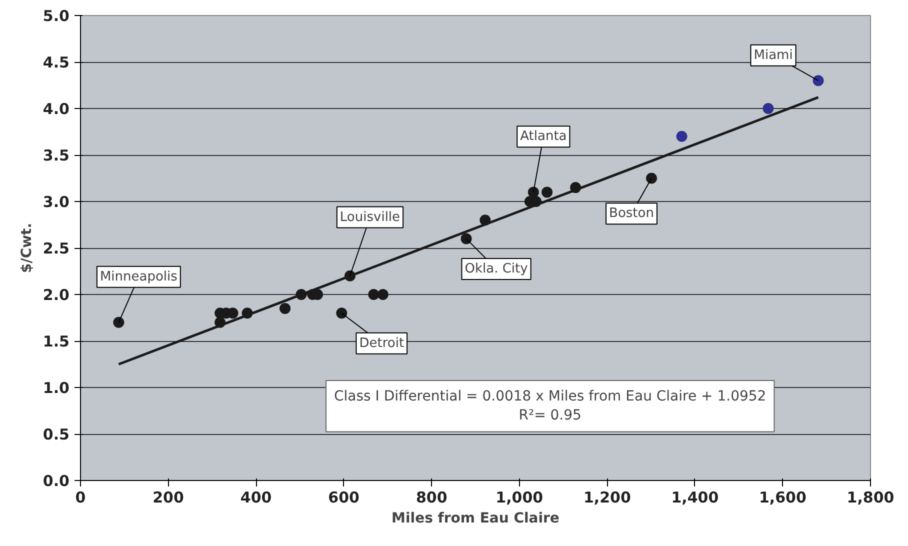 This screenshot has height=546, width=908. I want to click on y-tick-label: 3.5, so click(56, 155).